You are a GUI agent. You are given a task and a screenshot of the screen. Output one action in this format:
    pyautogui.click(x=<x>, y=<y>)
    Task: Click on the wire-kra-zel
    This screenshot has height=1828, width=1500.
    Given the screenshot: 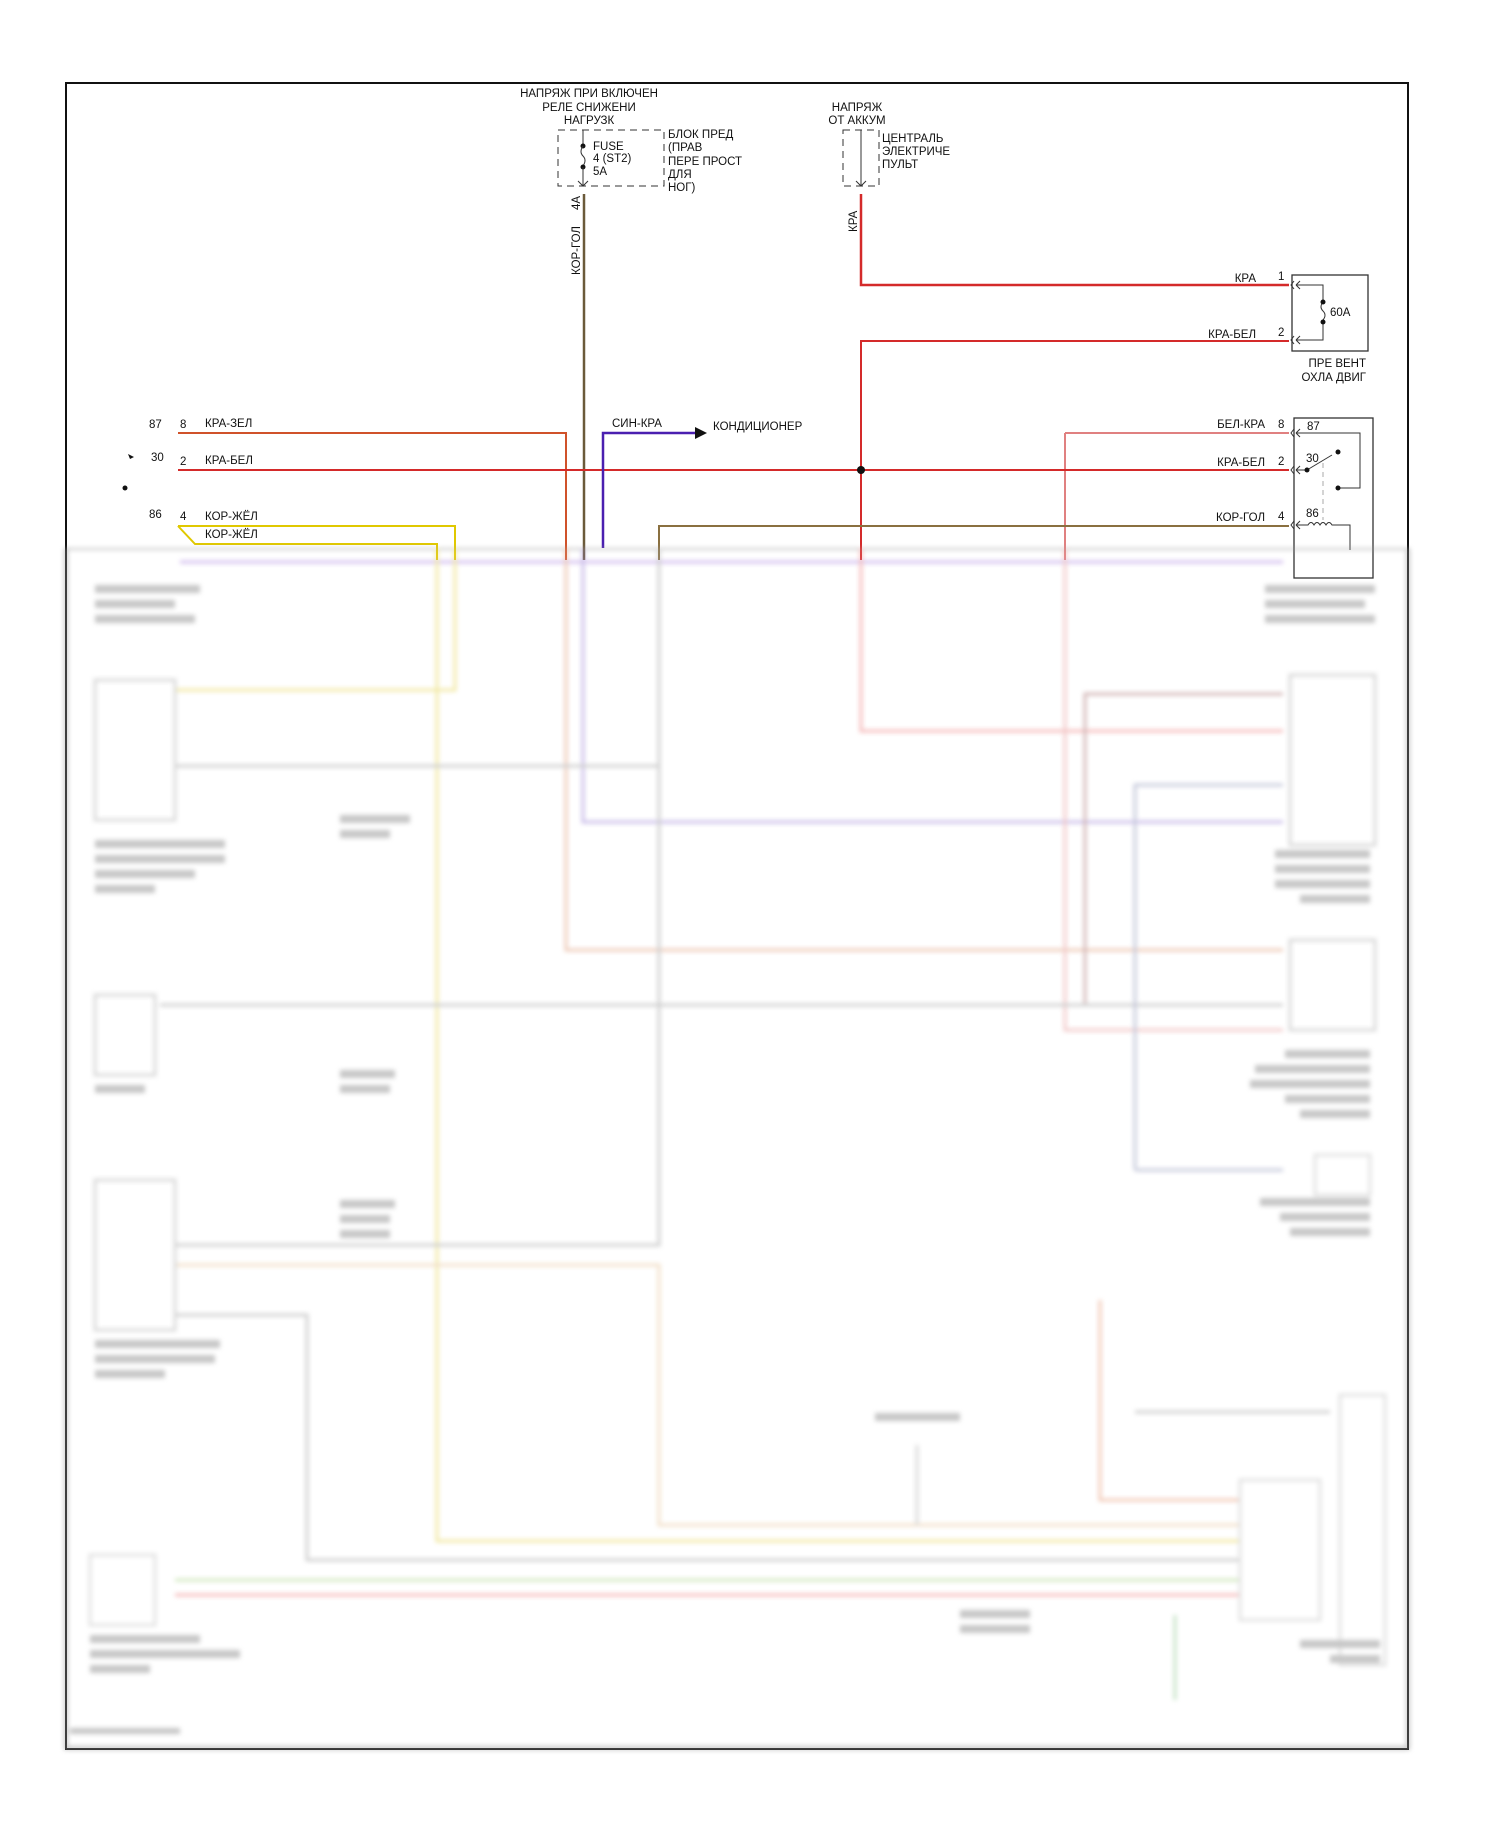 What is the action you would take?
    pyautogui.click(x=372, y=496)
    